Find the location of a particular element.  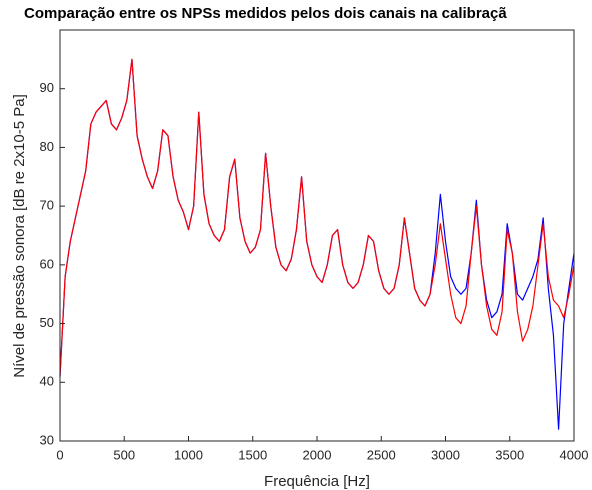

y-tick-label: 50 is located at coordinates (47, 322).